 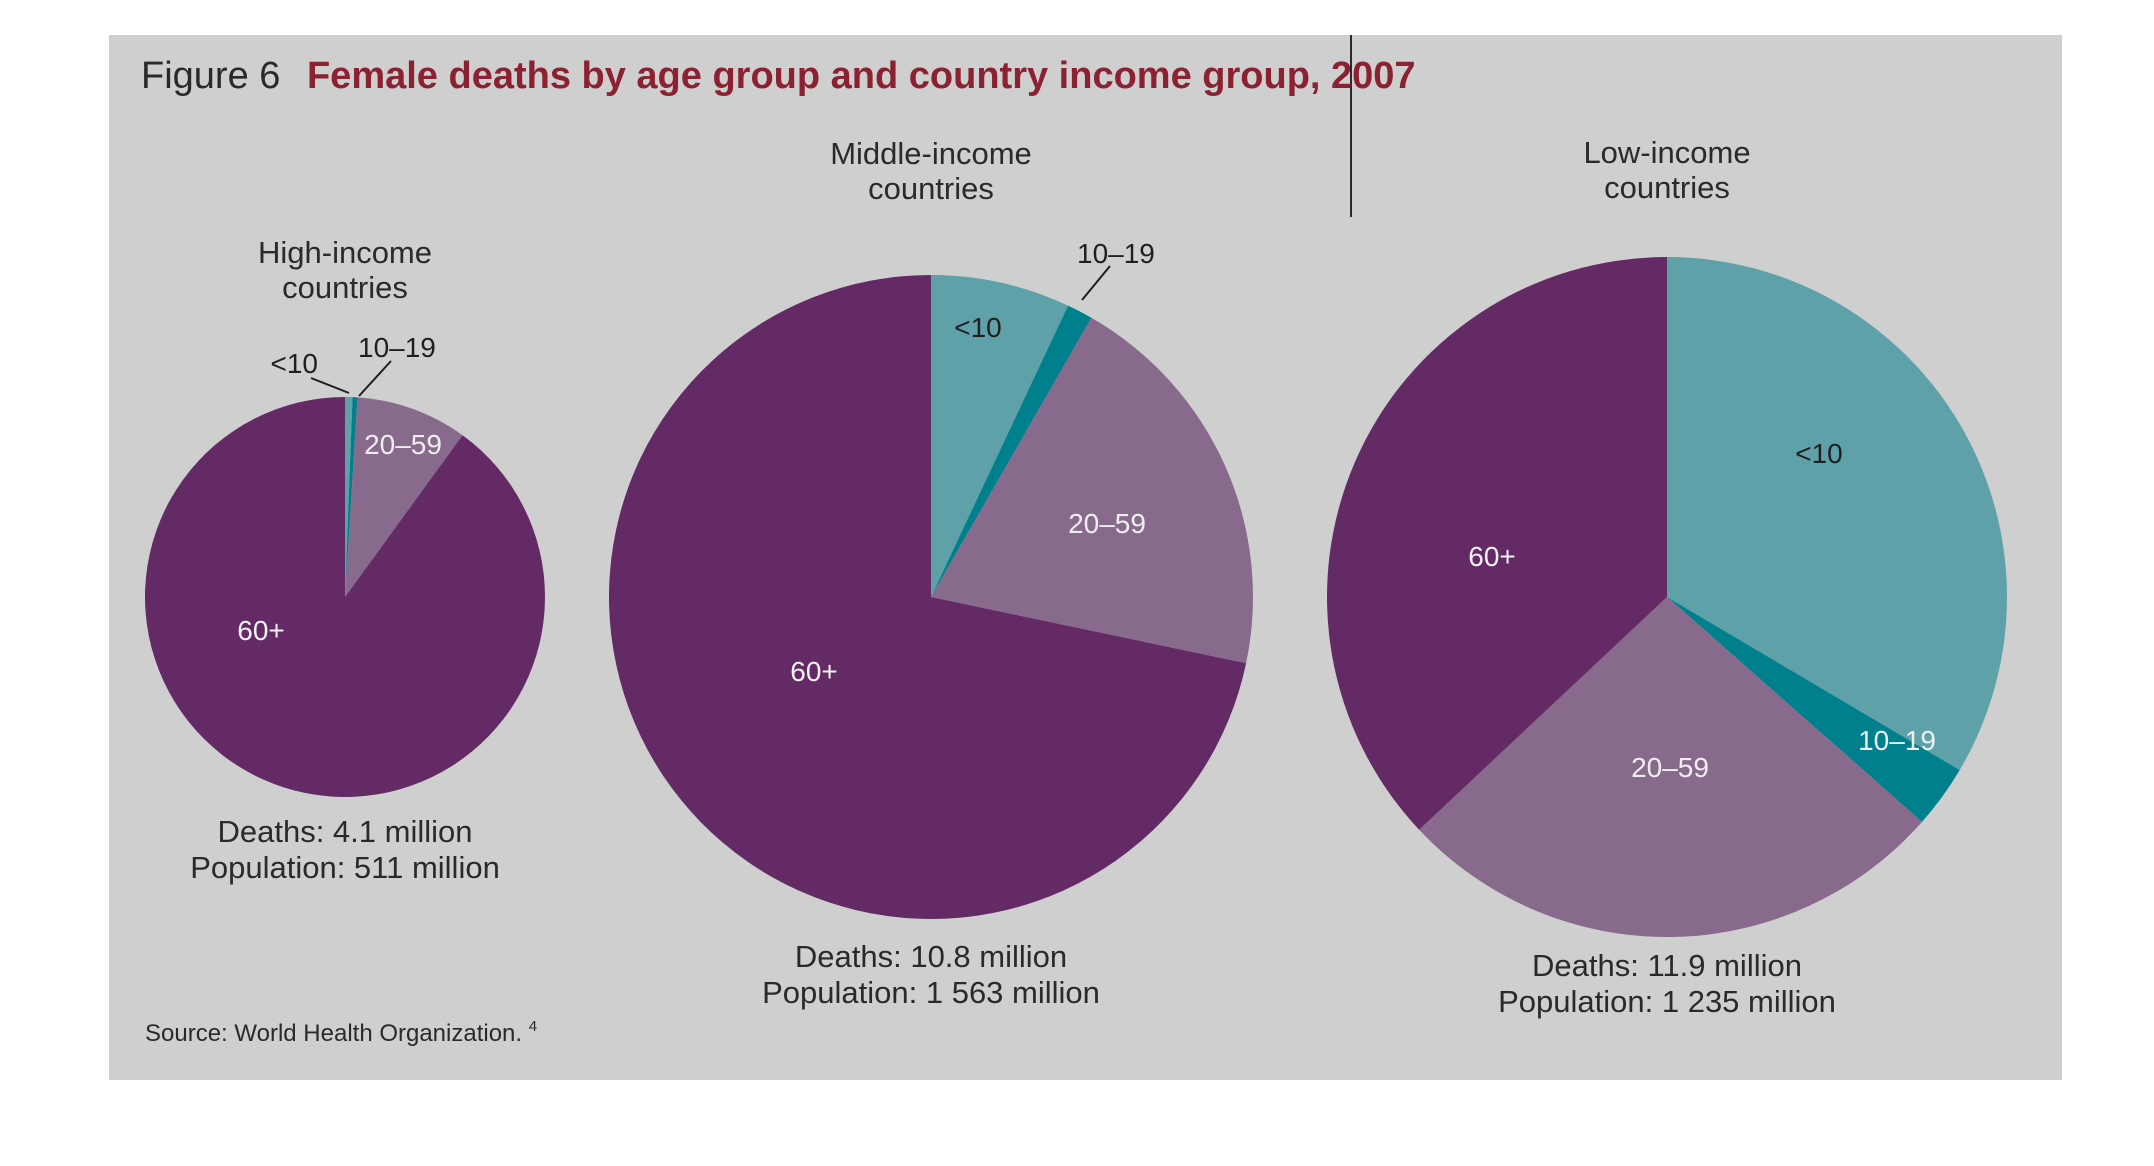 I want to click on pie-1-title-line-1: High-income, so click(x=345, y=252).